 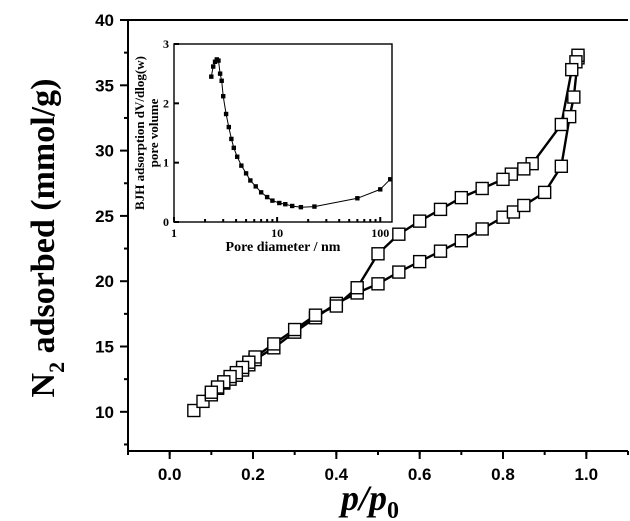 What do you see at coordinates (170, 474) in the screenshot?
I see `x-tick-label: 0.0` at bounding box center [170, 474].